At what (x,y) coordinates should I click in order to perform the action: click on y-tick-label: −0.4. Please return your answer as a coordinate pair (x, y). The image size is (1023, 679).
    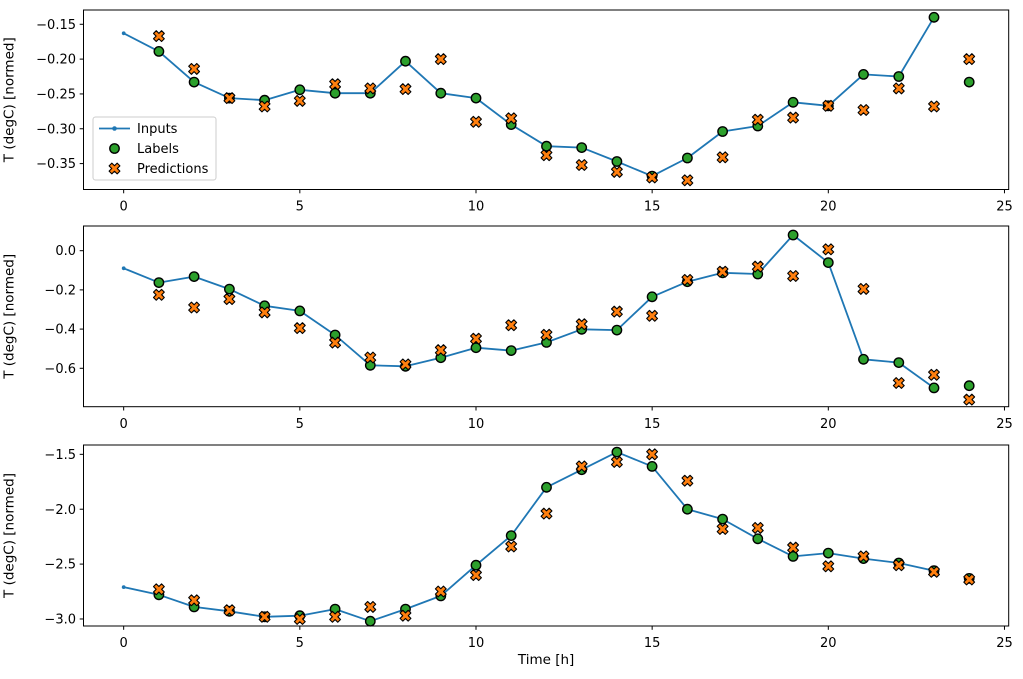
    Looking at the image, I should click on (60, 330).